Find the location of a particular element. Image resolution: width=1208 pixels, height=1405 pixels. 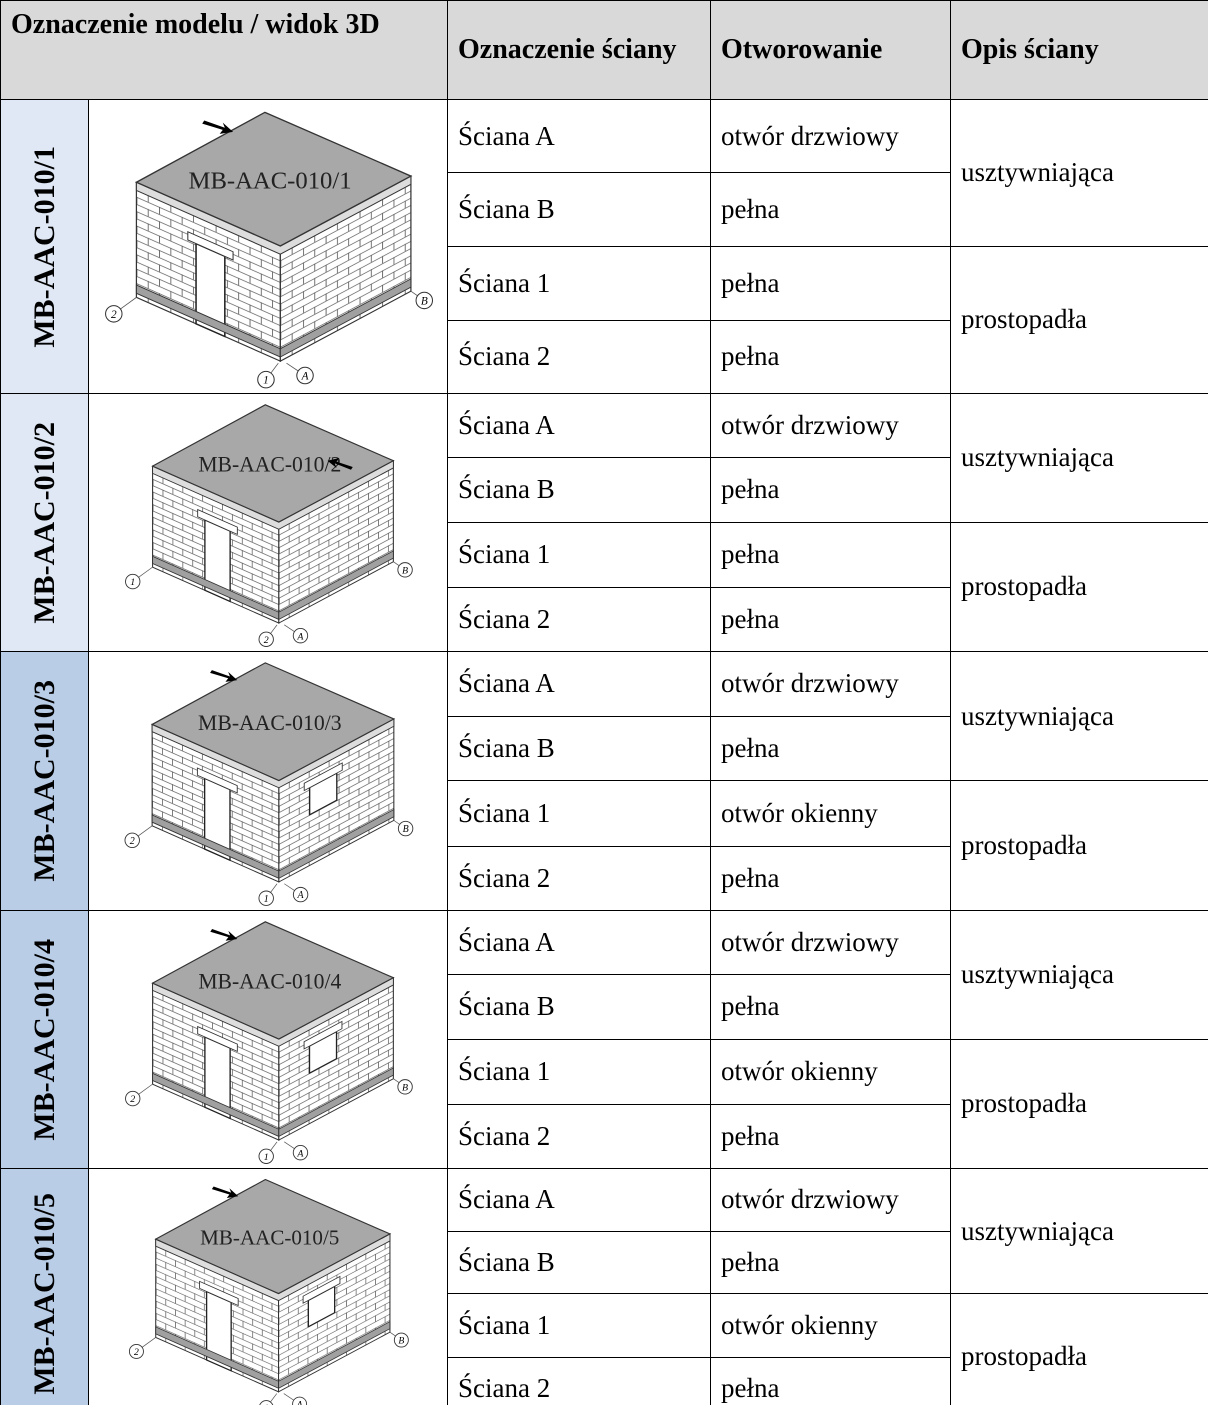

model-label-cell: MB-AAC-010/2 is located at coordinates (44, 522).